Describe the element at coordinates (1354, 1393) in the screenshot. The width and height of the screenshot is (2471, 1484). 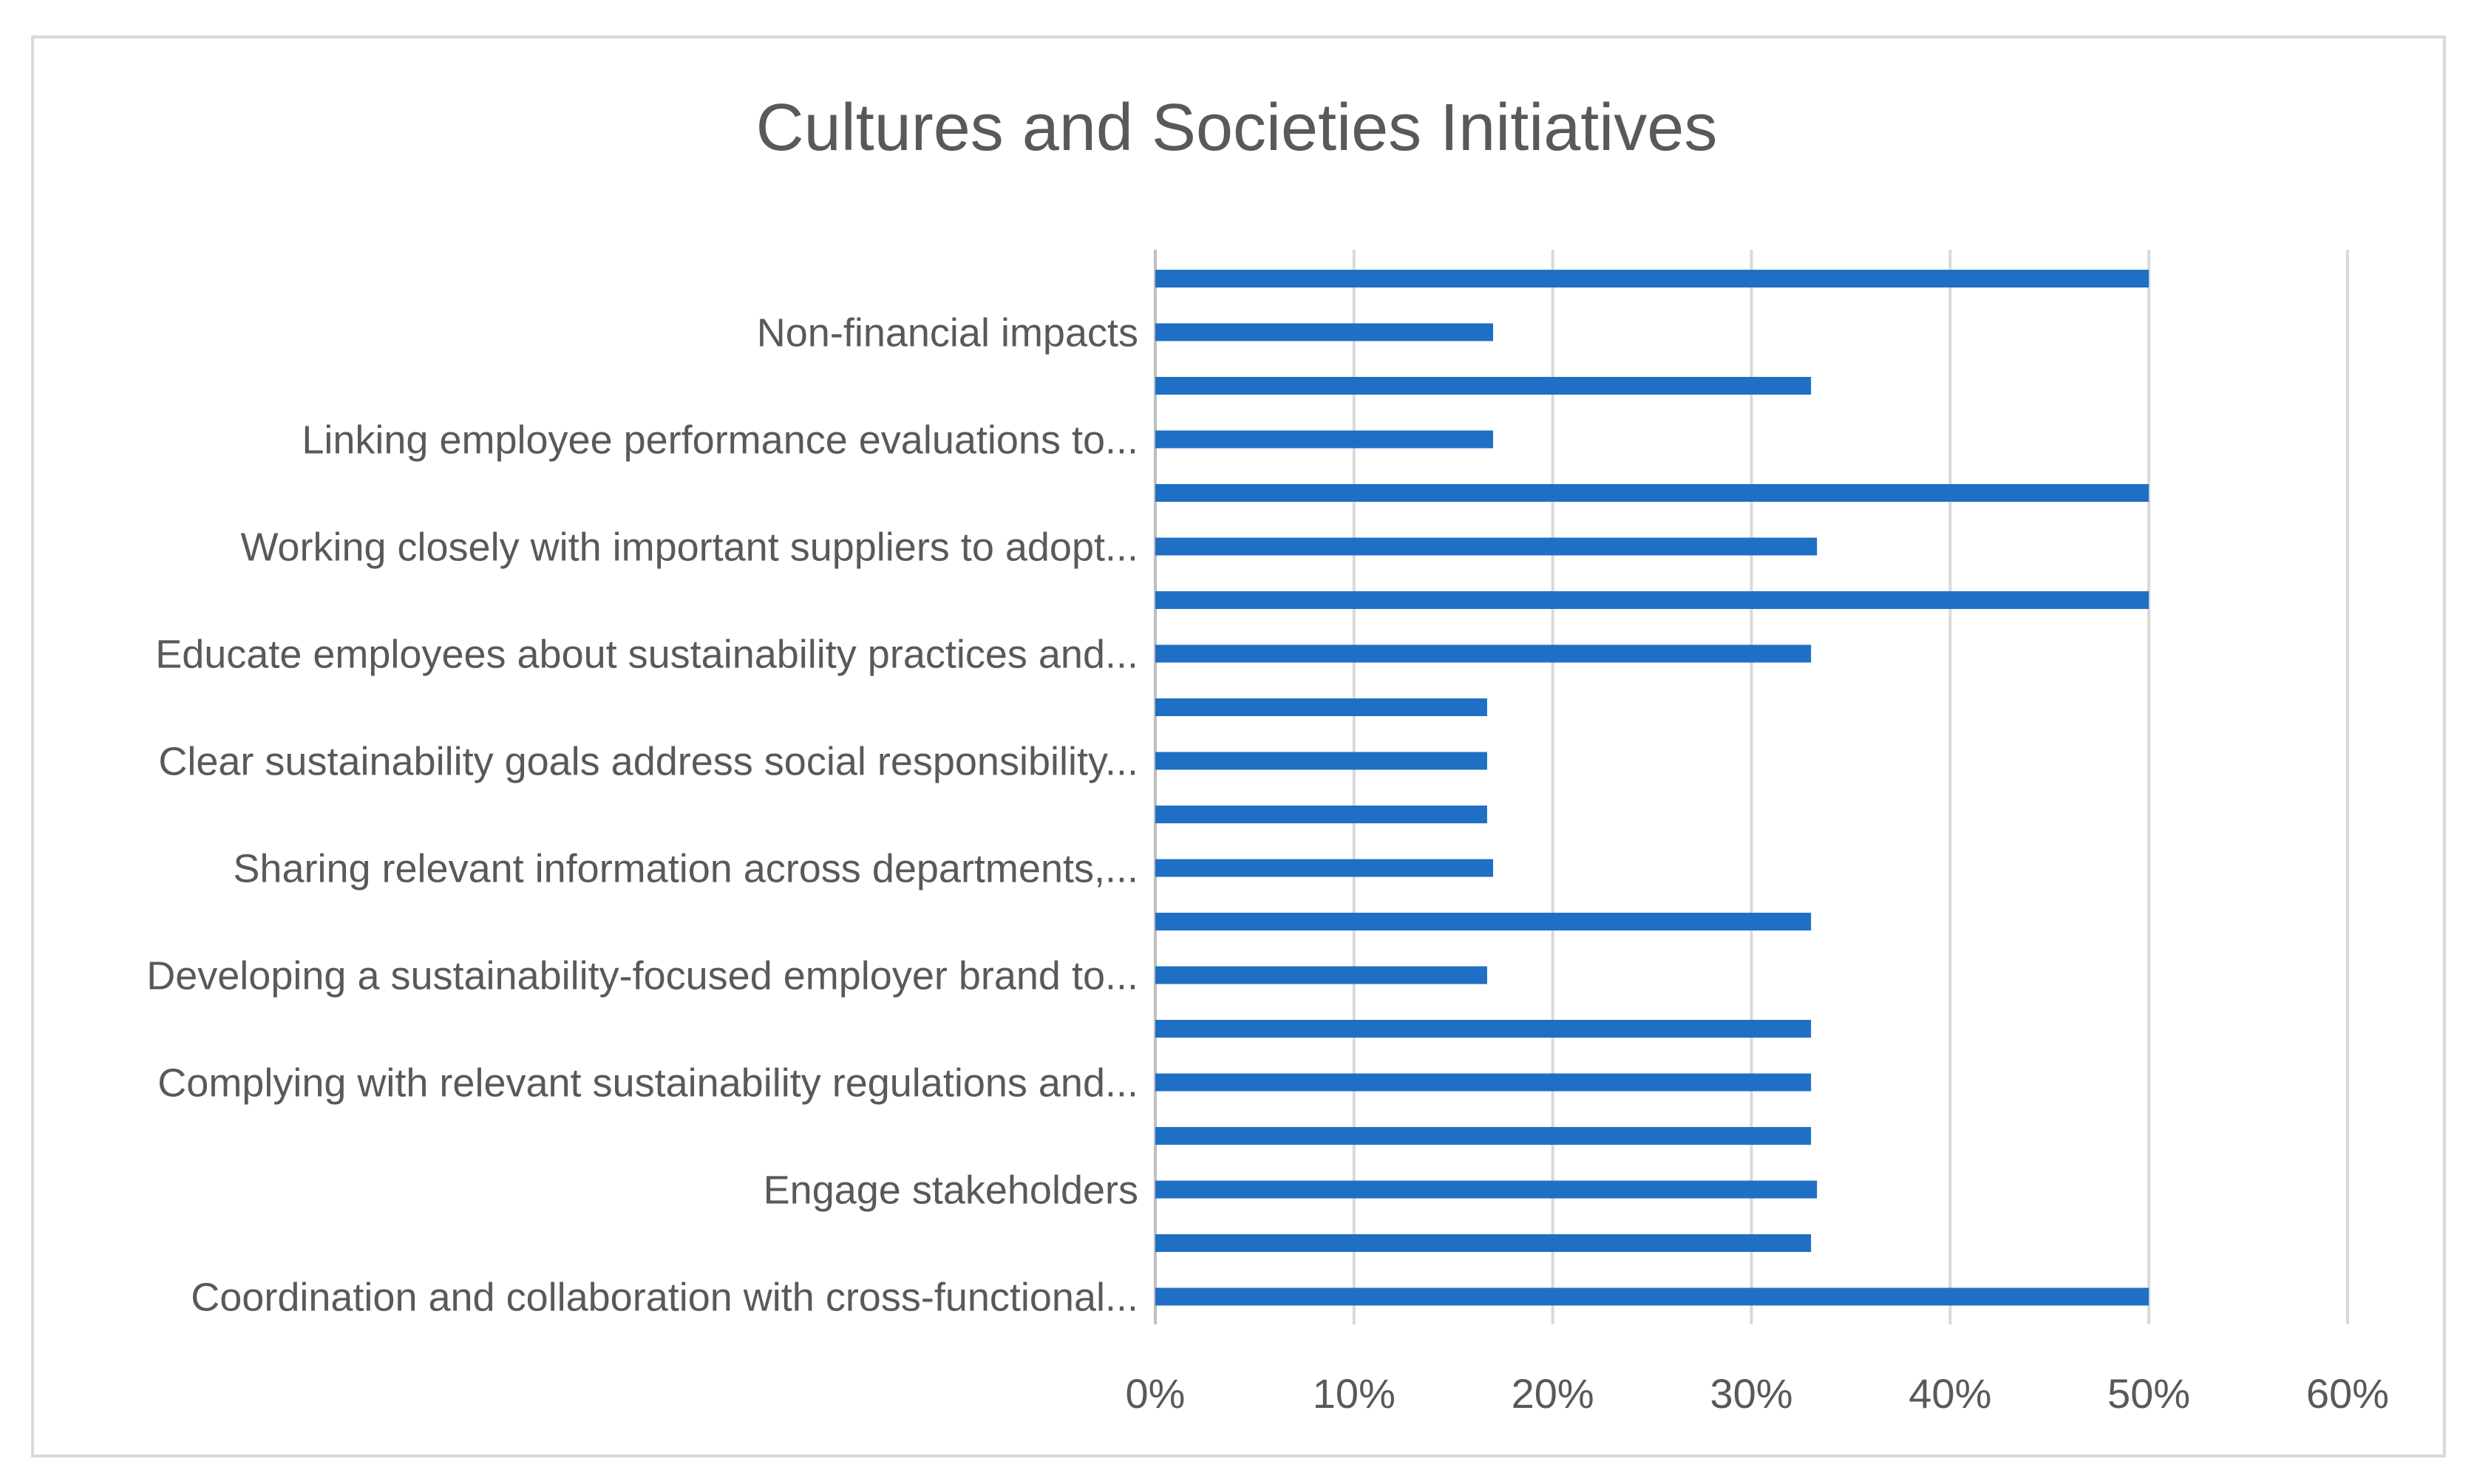
I see `x-tick-label: 10%` at that location.